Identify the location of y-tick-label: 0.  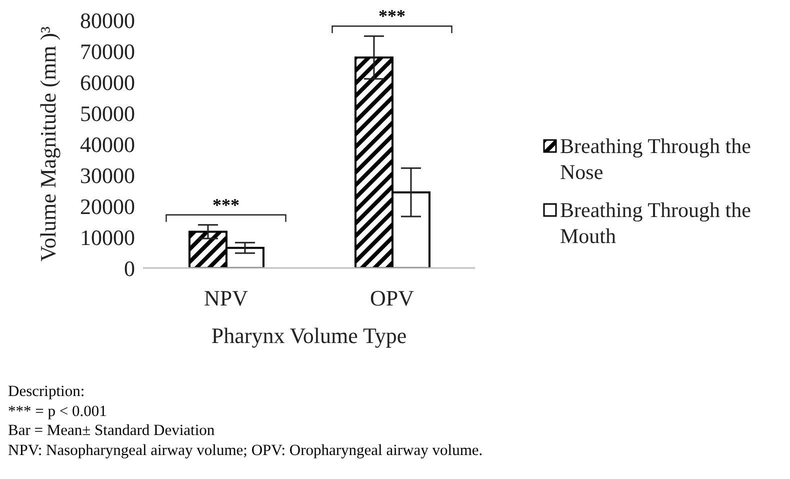
(129, 268).